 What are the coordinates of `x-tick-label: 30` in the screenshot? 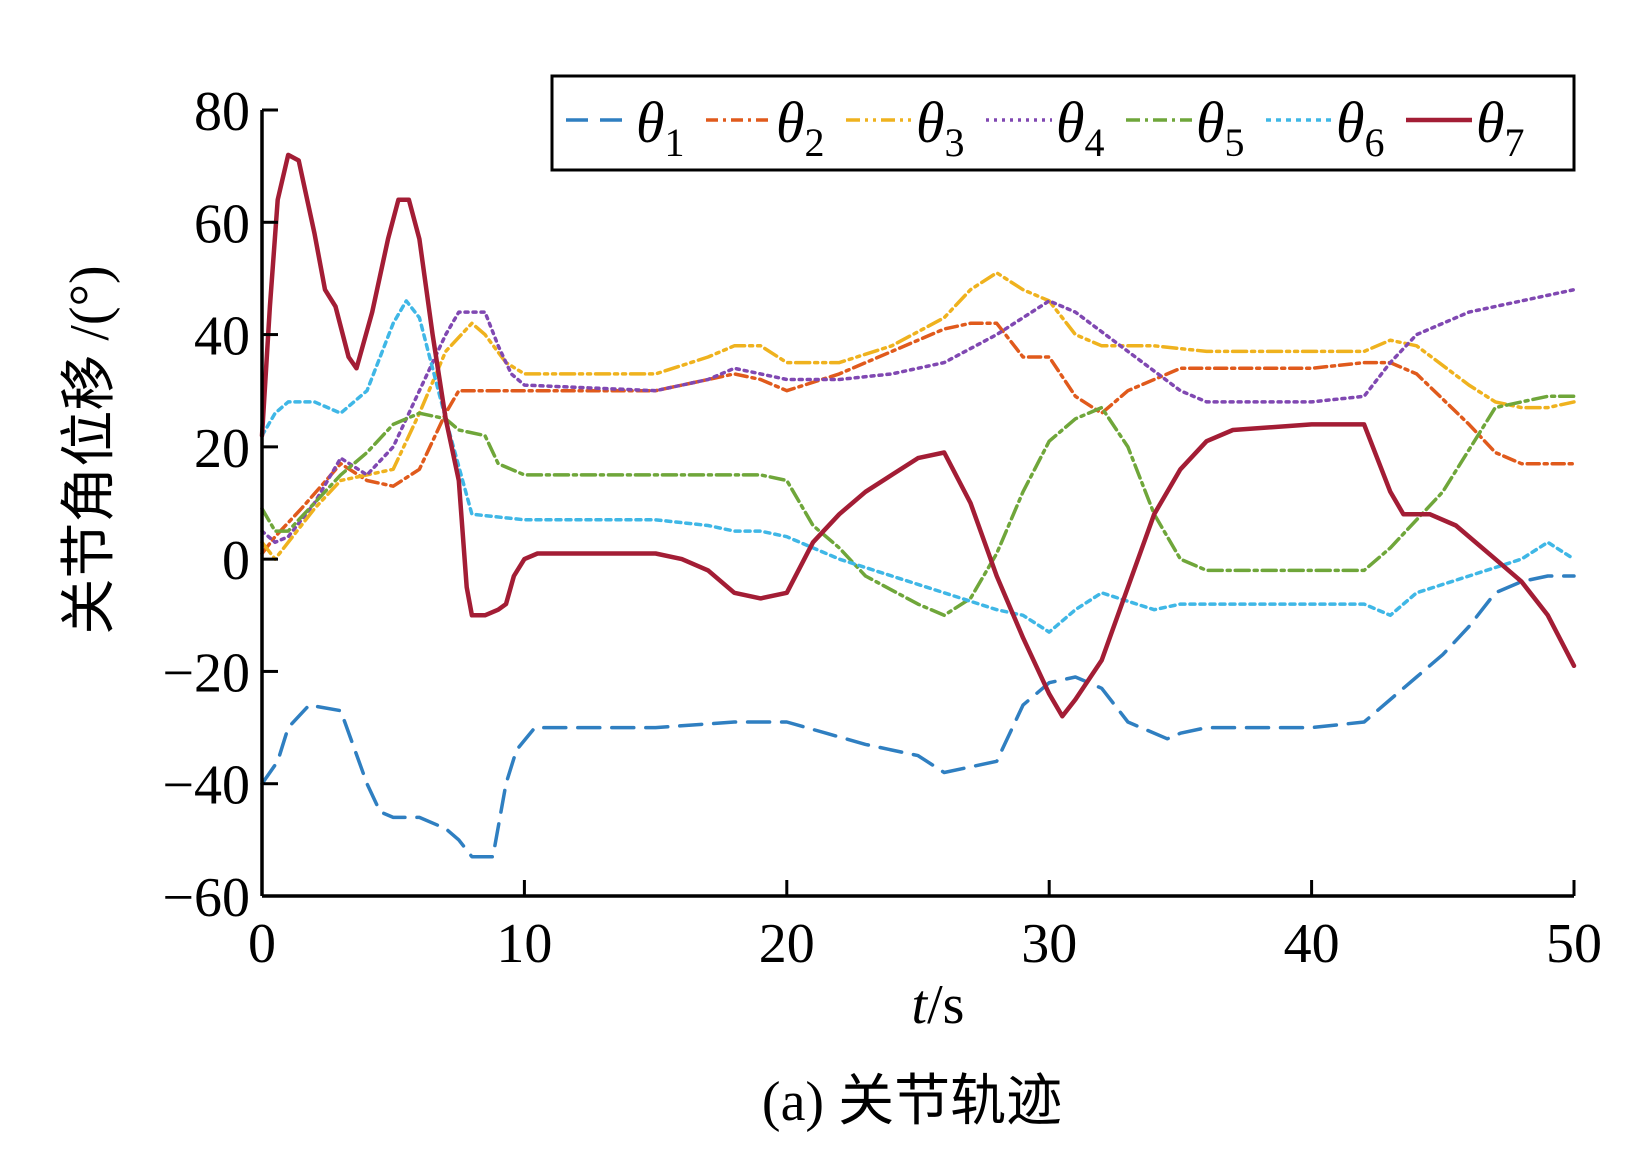 It's located at (1049, 944).